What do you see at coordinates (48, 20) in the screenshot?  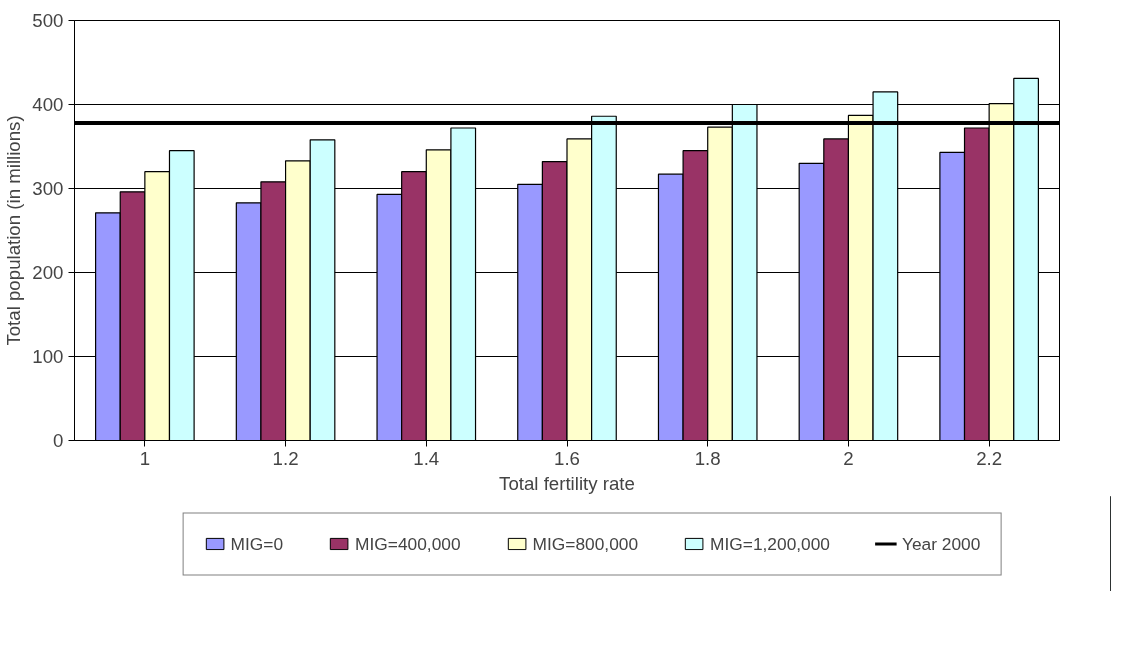 I see `y-tick-label: 500` at bounding box center [48, 20].